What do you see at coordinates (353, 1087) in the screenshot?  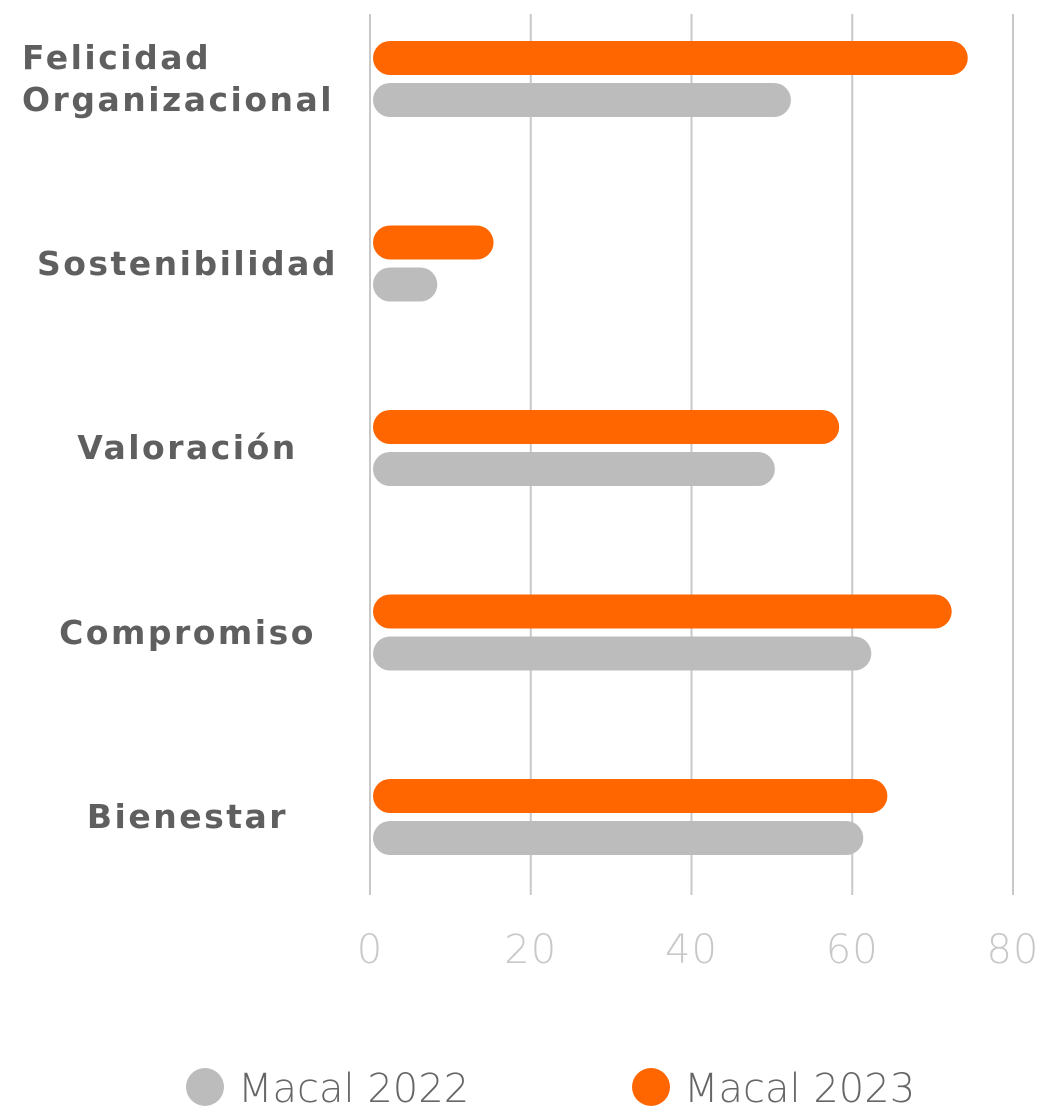 I see `legend-label: Macal 2022` at bounding box center [353, 1087].